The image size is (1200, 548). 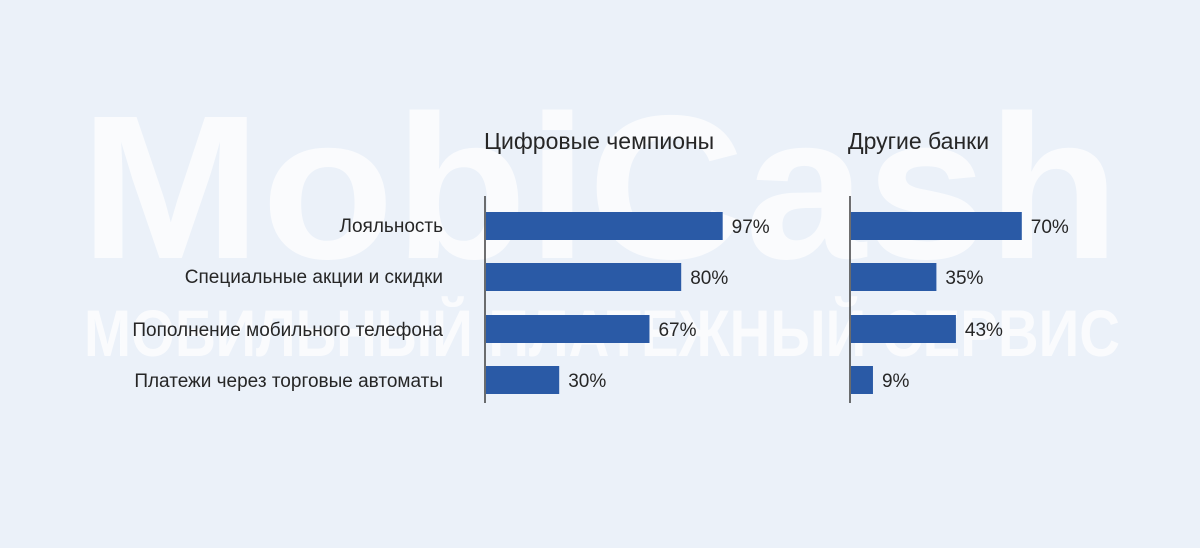 What do you see at coordinates (984, 330) in the screenshot?
I see `value-label: 43%` at bounding box center [984, 330].